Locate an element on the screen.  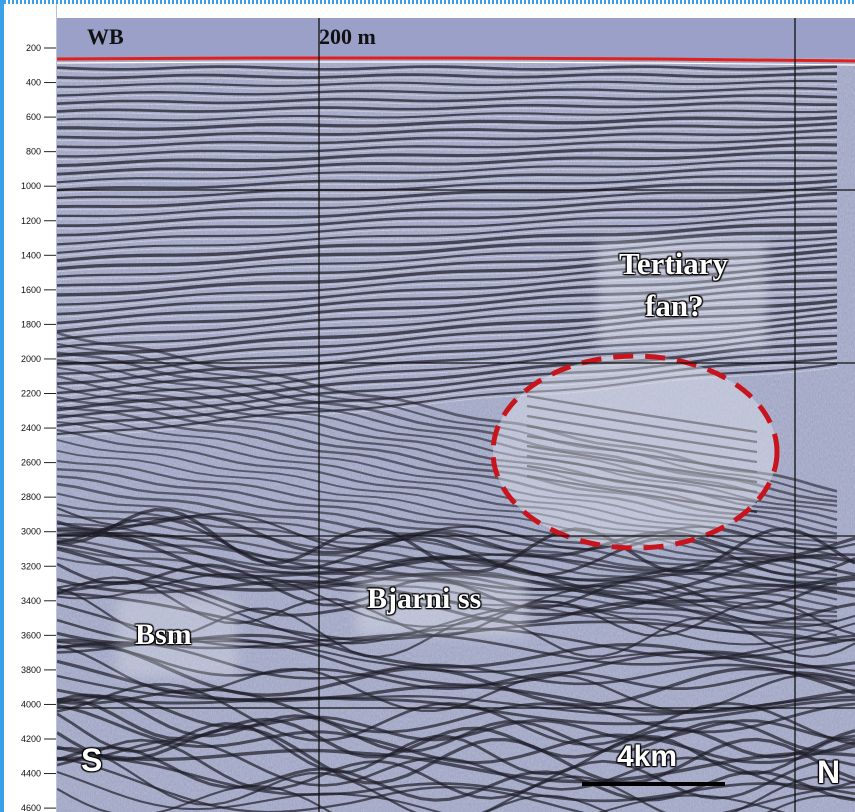
north-label: N is located at coordinates (829, 772).